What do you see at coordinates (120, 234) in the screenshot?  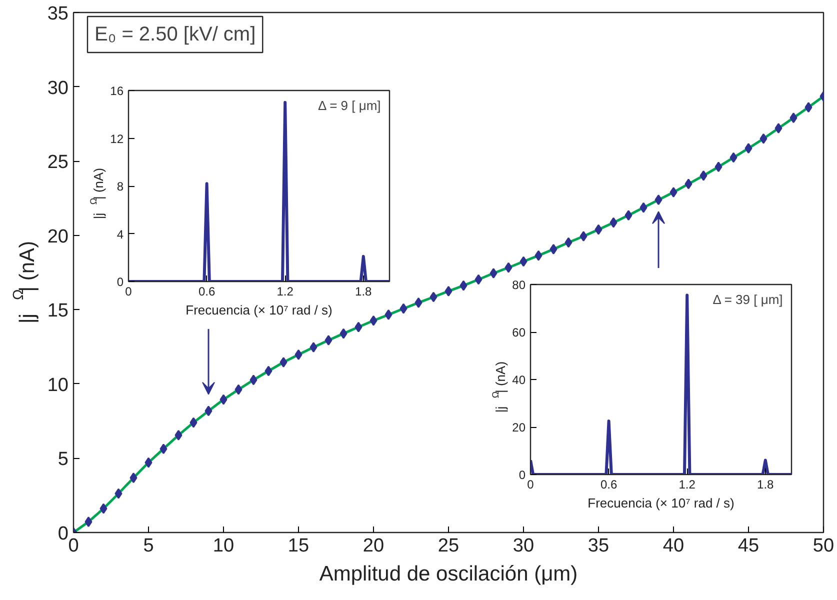 I see `y-tick-label: 4` at bounding box center [120, 234].